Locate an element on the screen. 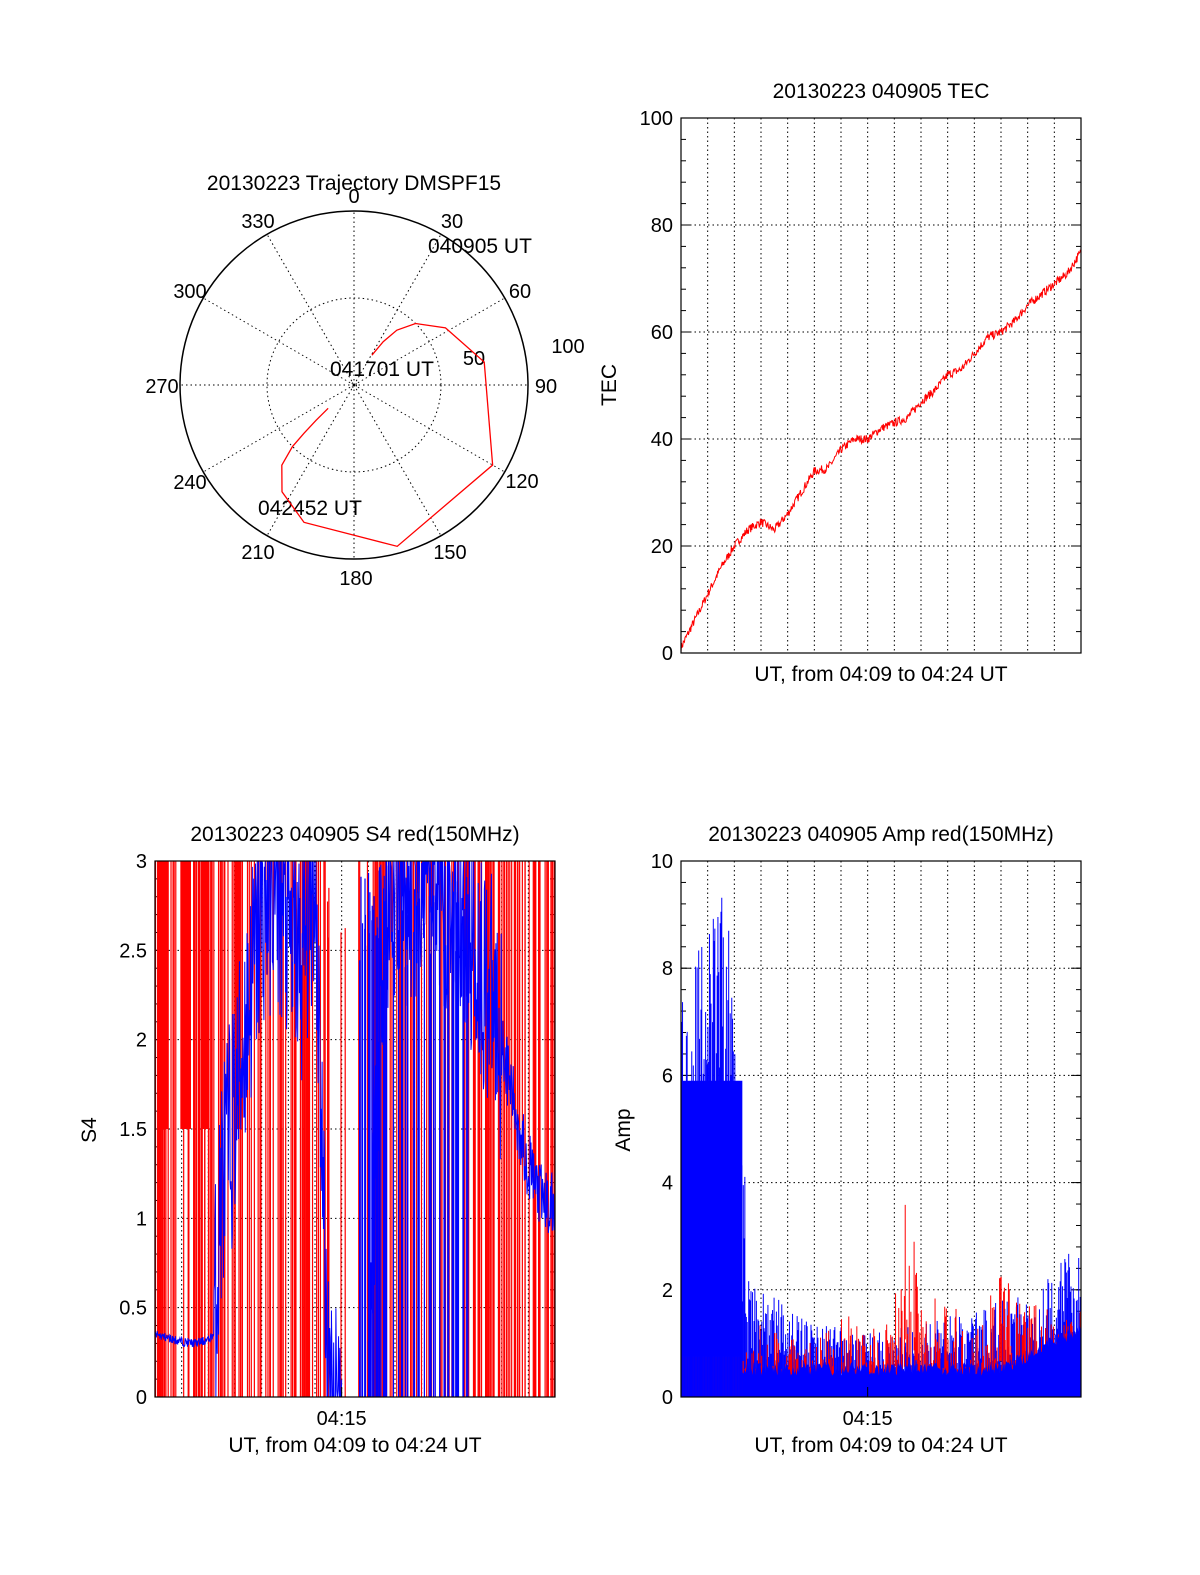 The height and width of the screenshot is (1575, 1200). polar-outer-ring is located at coordinates (354, 385).